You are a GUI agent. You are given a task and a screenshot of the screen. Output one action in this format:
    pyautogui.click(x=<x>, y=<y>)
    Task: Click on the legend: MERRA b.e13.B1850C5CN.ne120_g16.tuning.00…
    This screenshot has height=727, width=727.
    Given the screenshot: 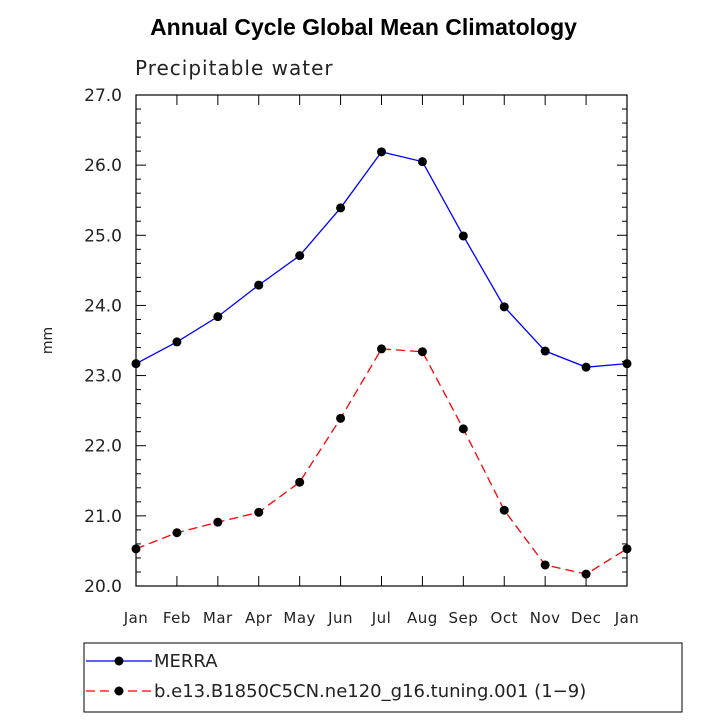 What is the action you would take?
    pyautogui.click(x=383, y=677)
    